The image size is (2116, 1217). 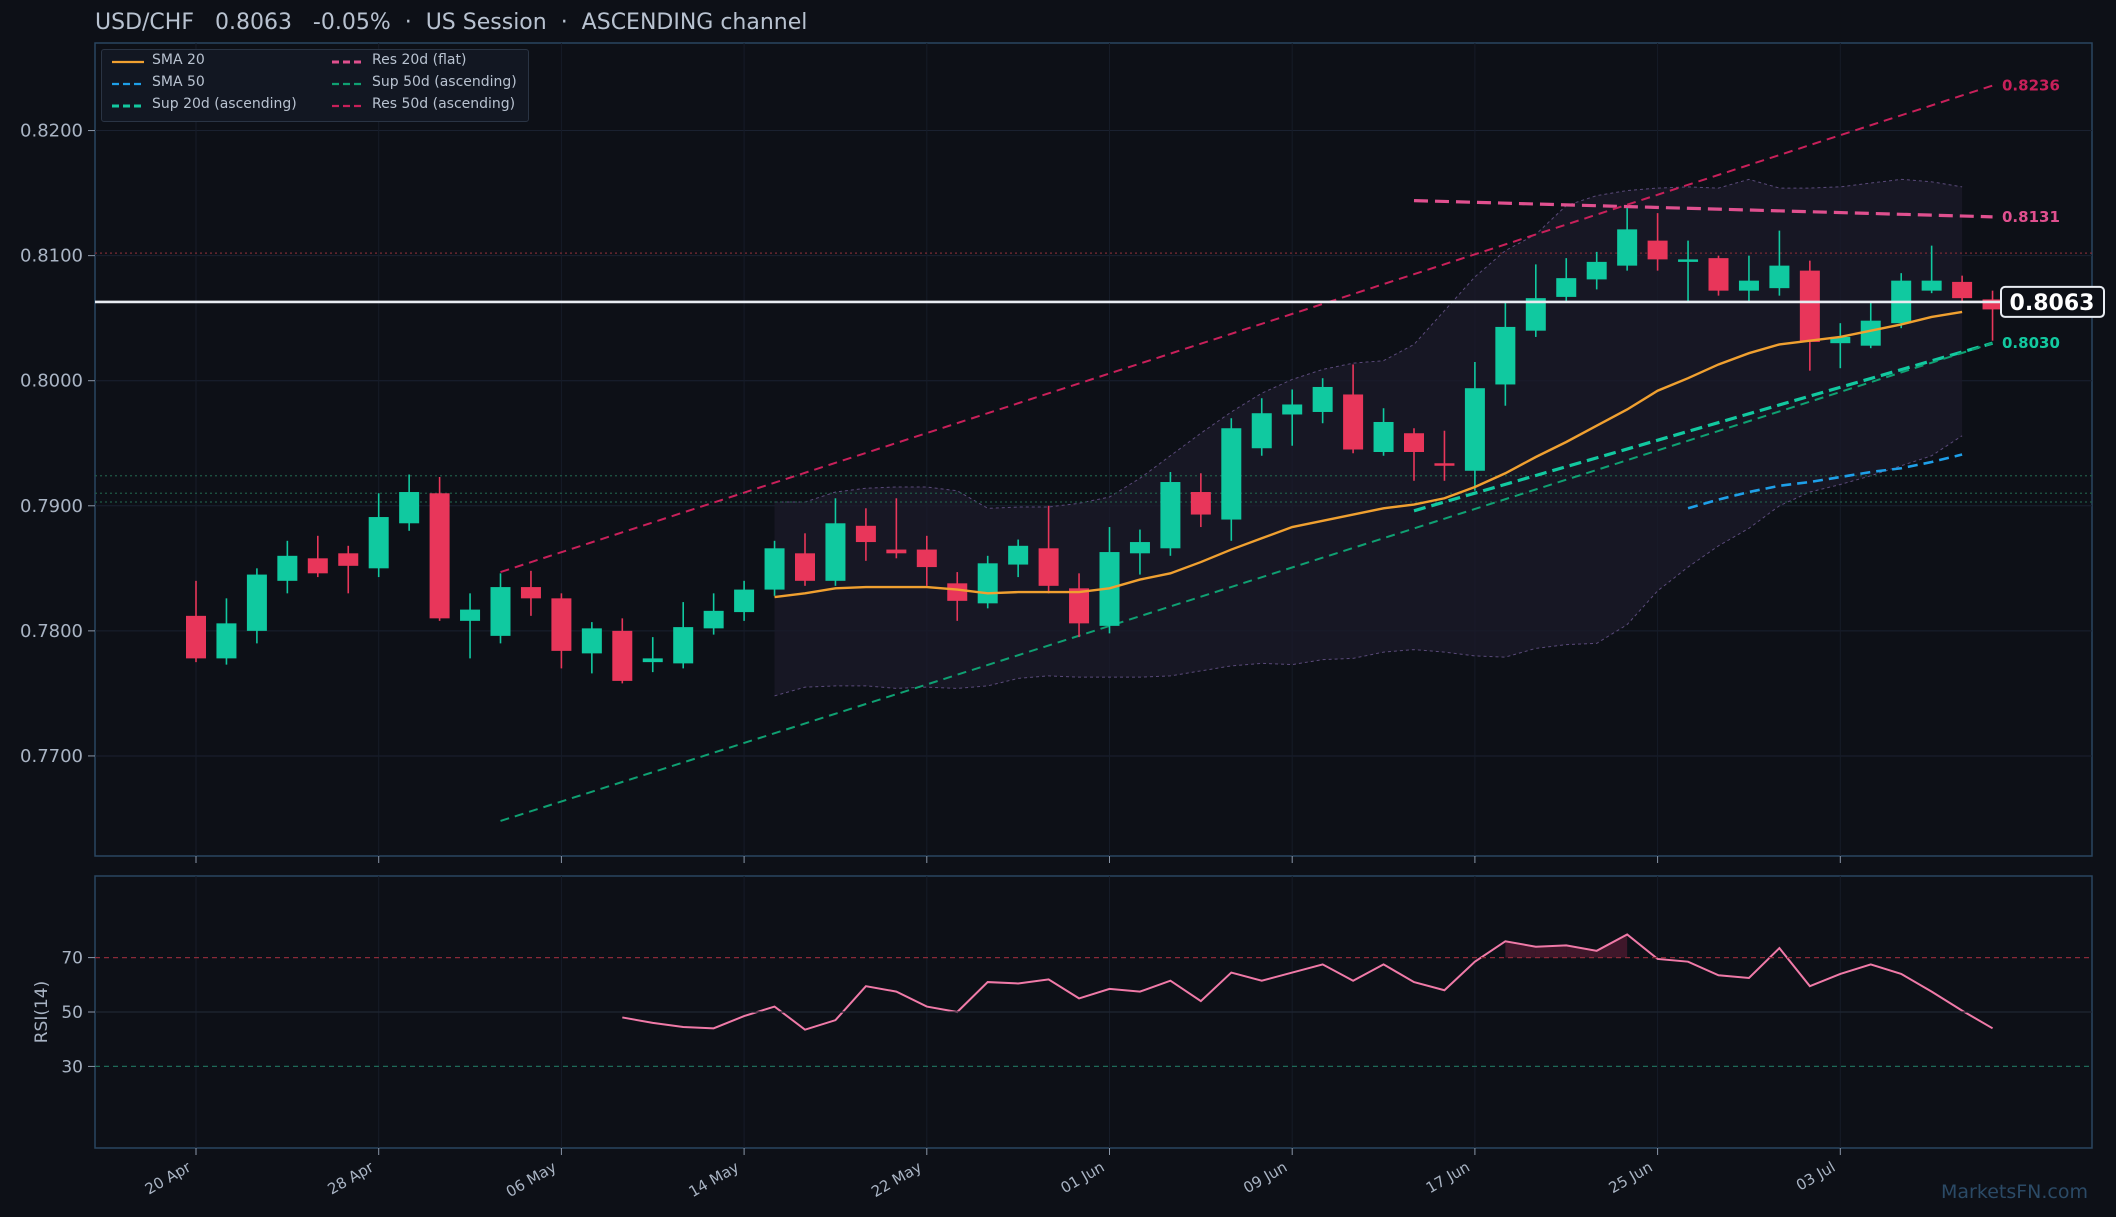 I want to click on sma20-line, so click(x=1368, y=454).